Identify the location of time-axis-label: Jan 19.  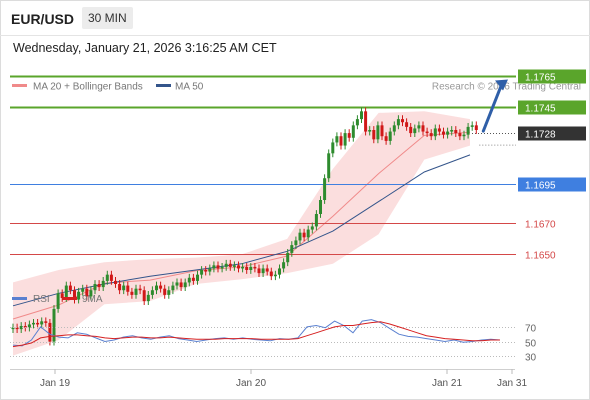
(55, 383).